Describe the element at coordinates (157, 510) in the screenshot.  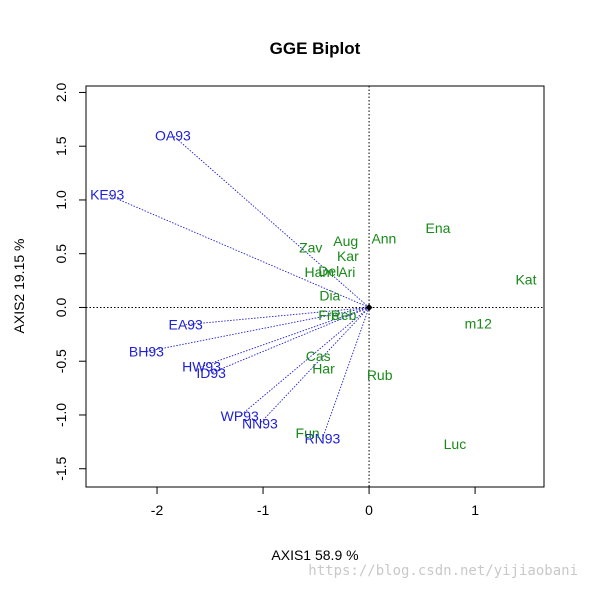
I see `x-tick-label--2: -2` at that location.